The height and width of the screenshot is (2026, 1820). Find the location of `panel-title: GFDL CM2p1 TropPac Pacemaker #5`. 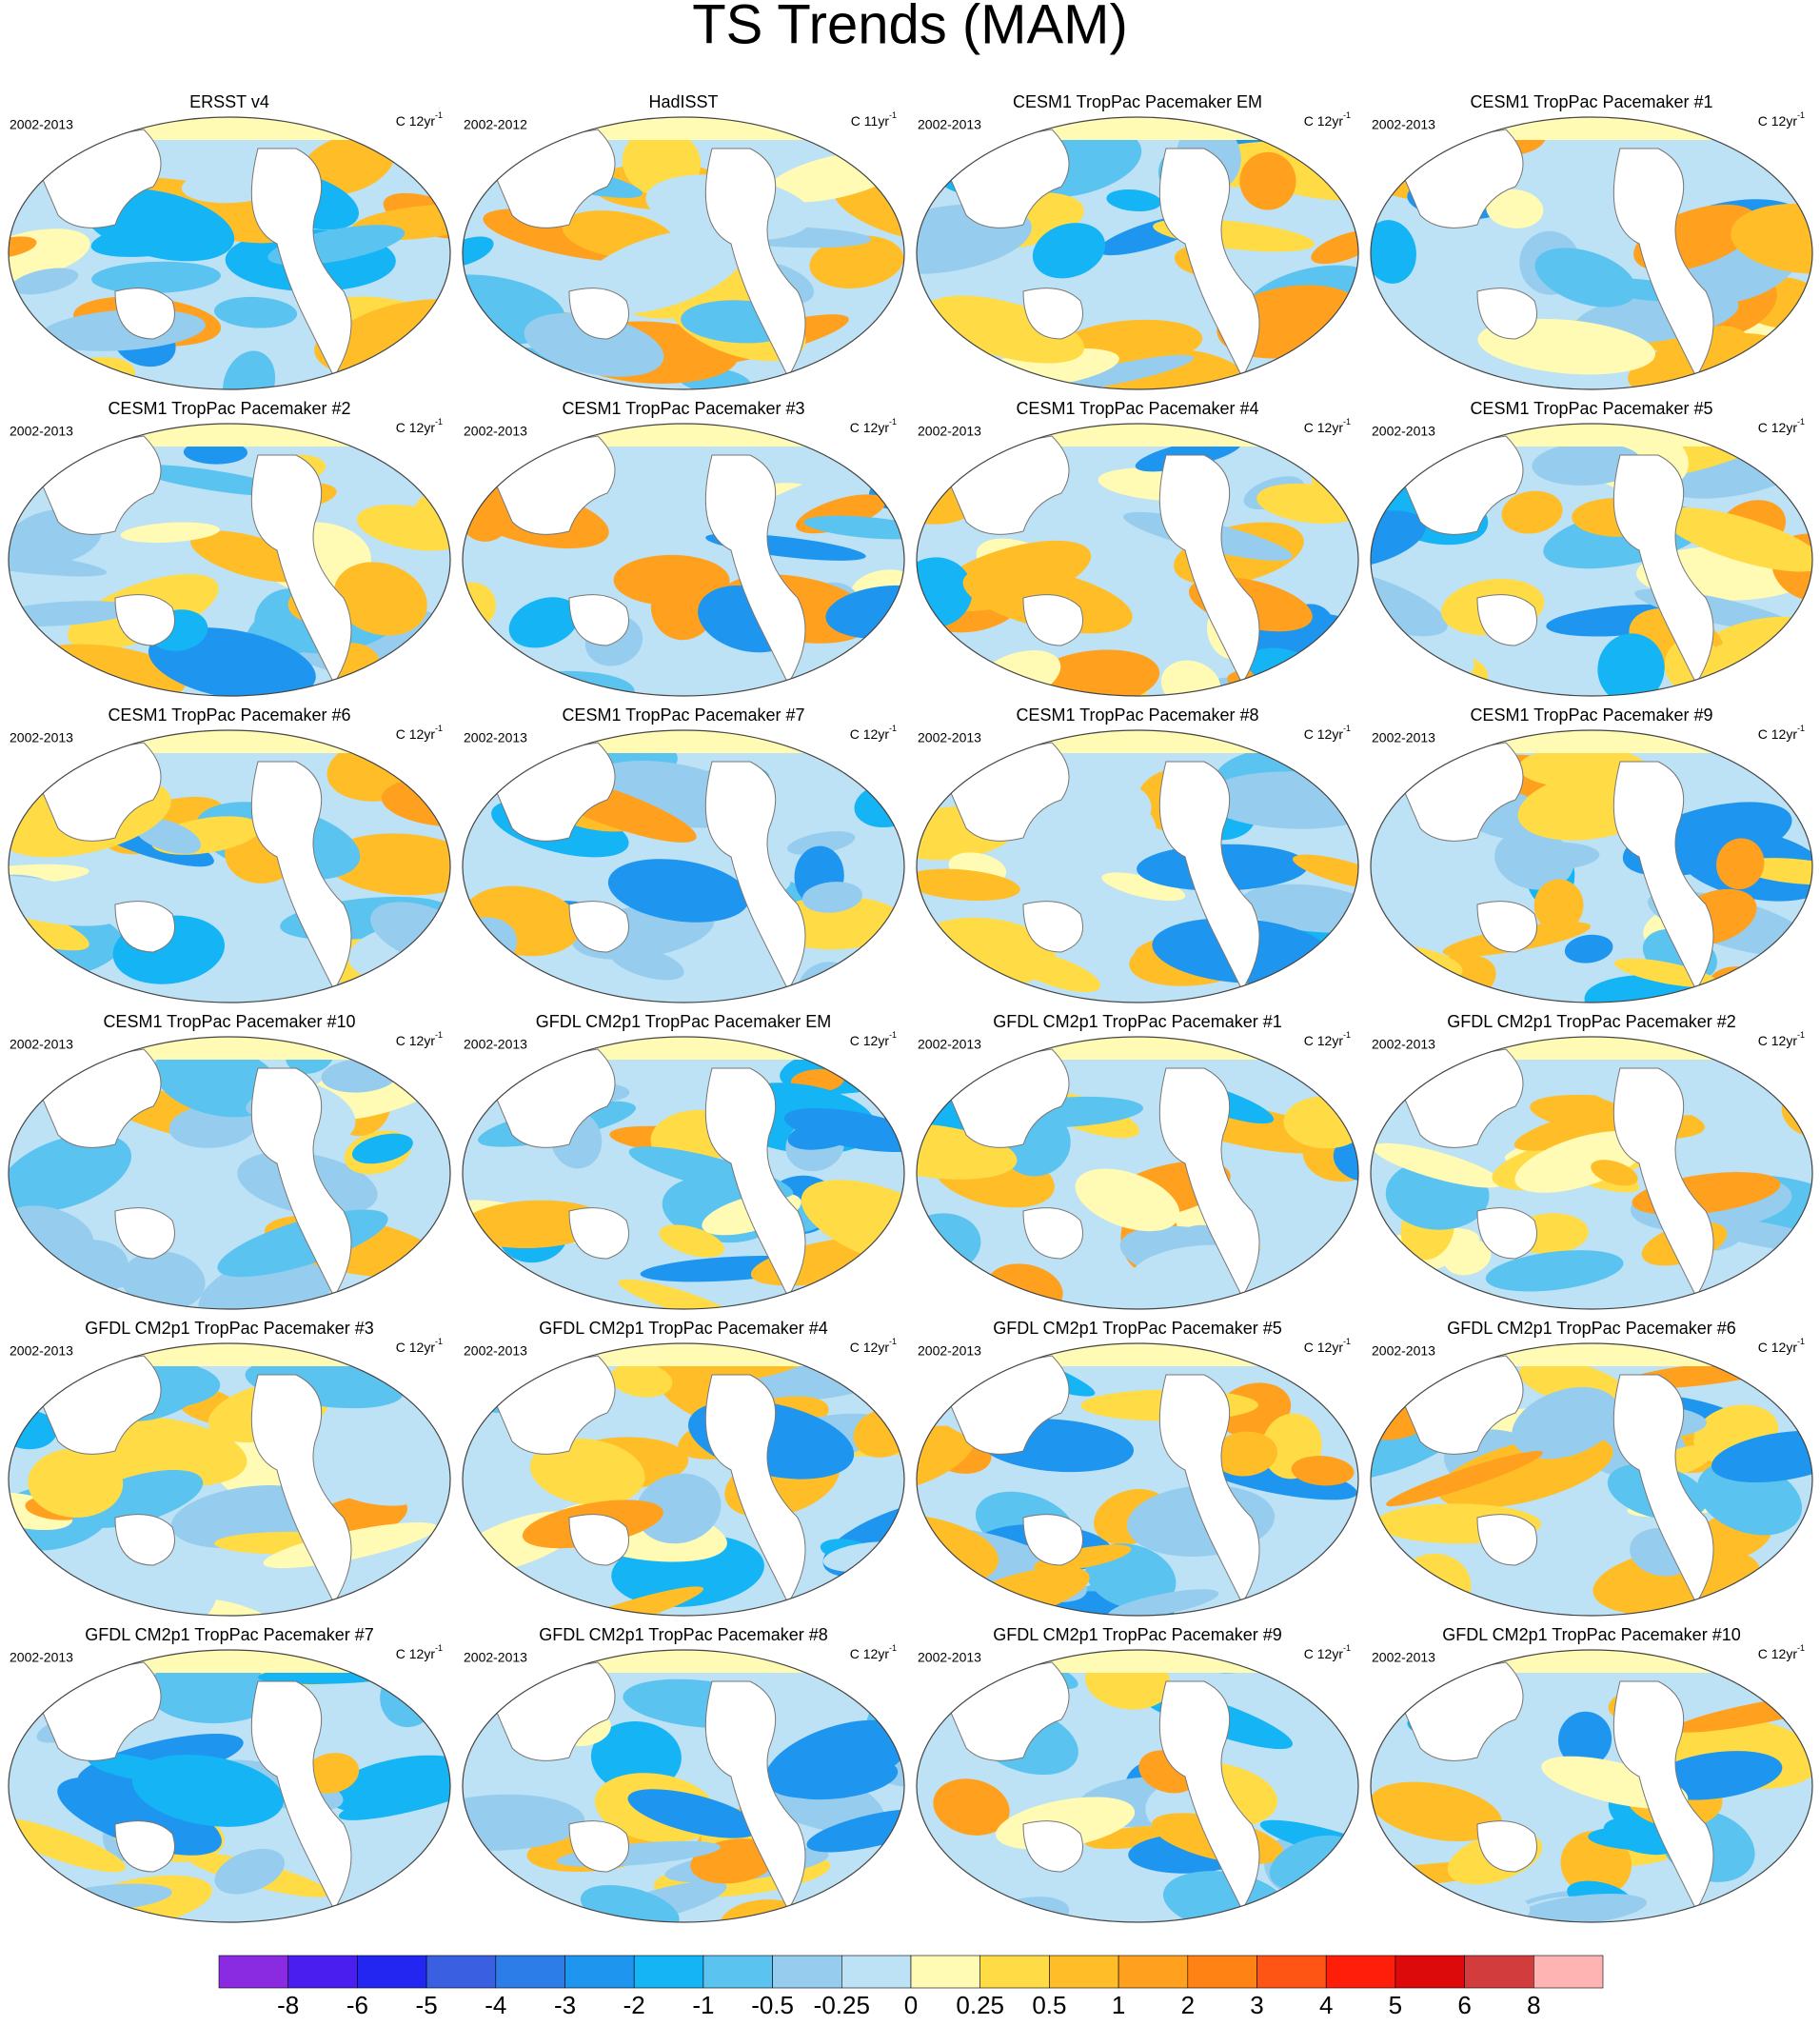

panel-title: GFDL CM2p1 TropPac Pacemaker #5 is located at coordinates (1137, 1328).